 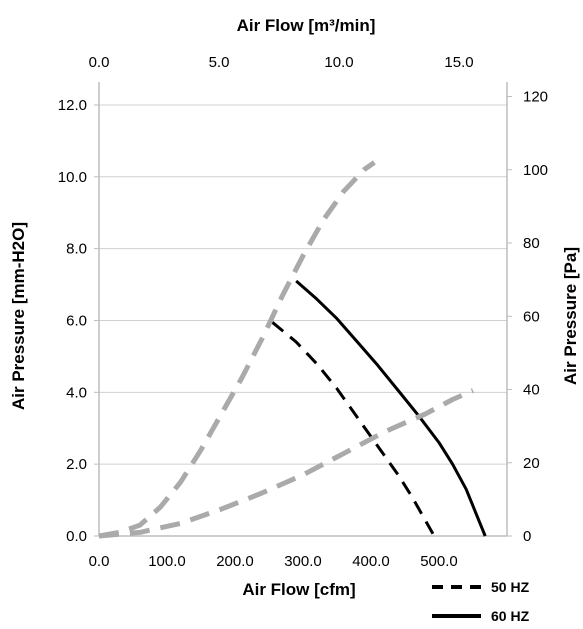 I want to click on left-tick-label-4: 8.0, so click(x=76, y=249).